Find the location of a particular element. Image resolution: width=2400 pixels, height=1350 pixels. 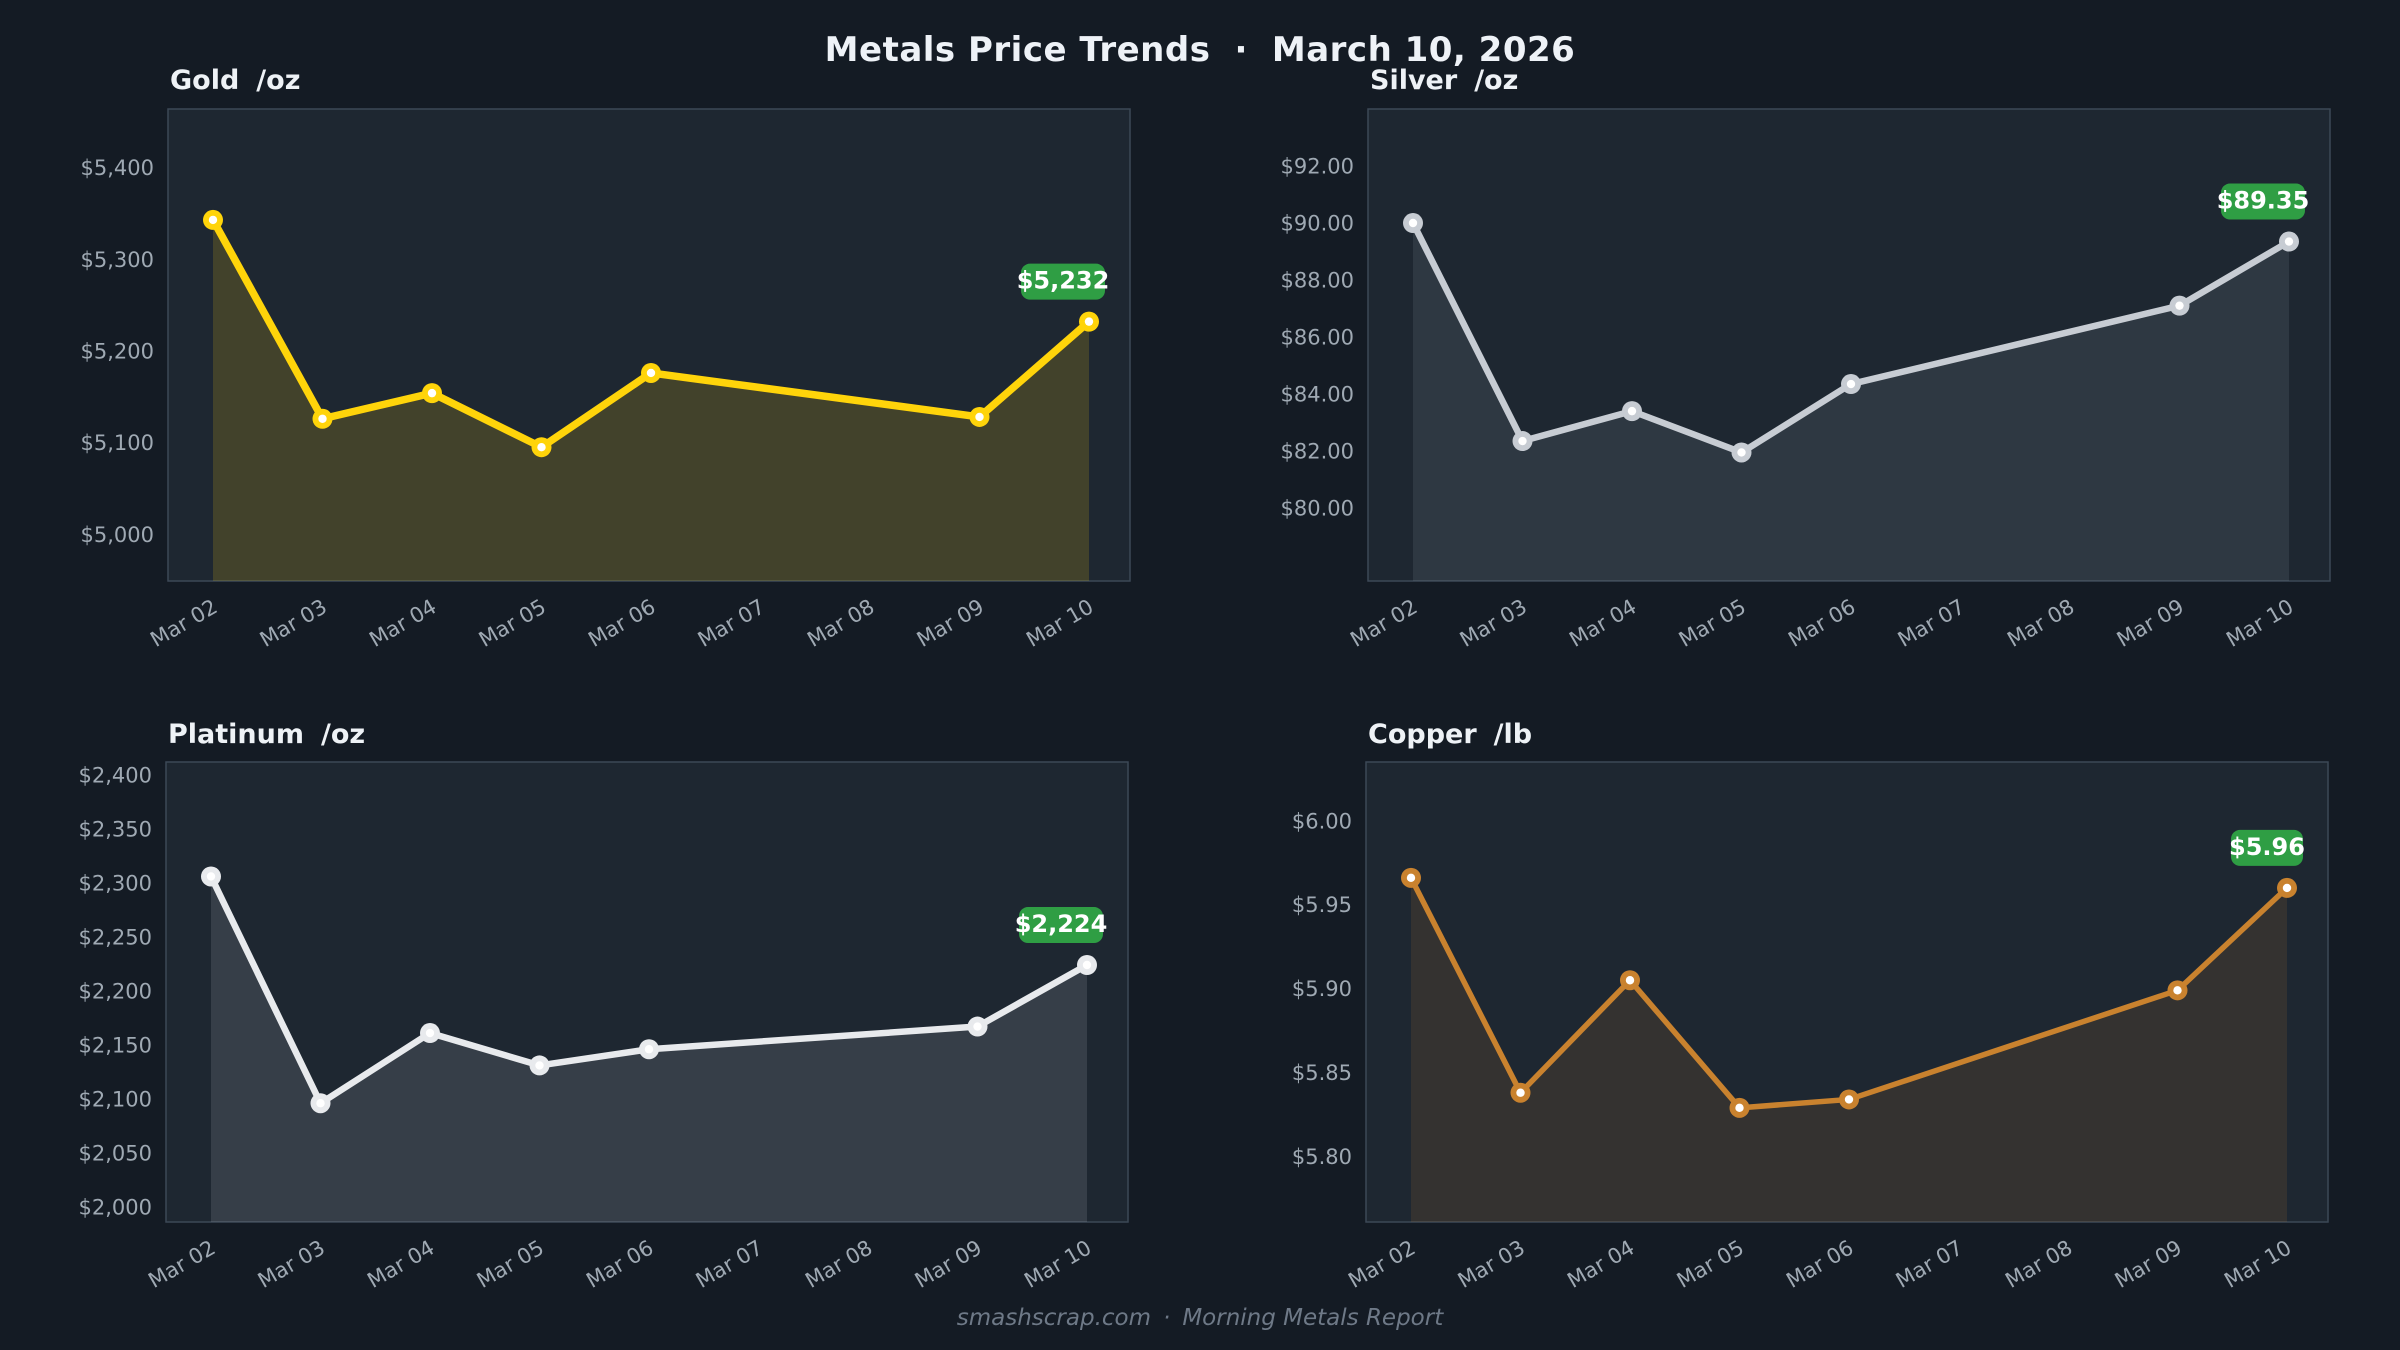

y-tick-label: $80.00 is located at coordinates (1317, 509).